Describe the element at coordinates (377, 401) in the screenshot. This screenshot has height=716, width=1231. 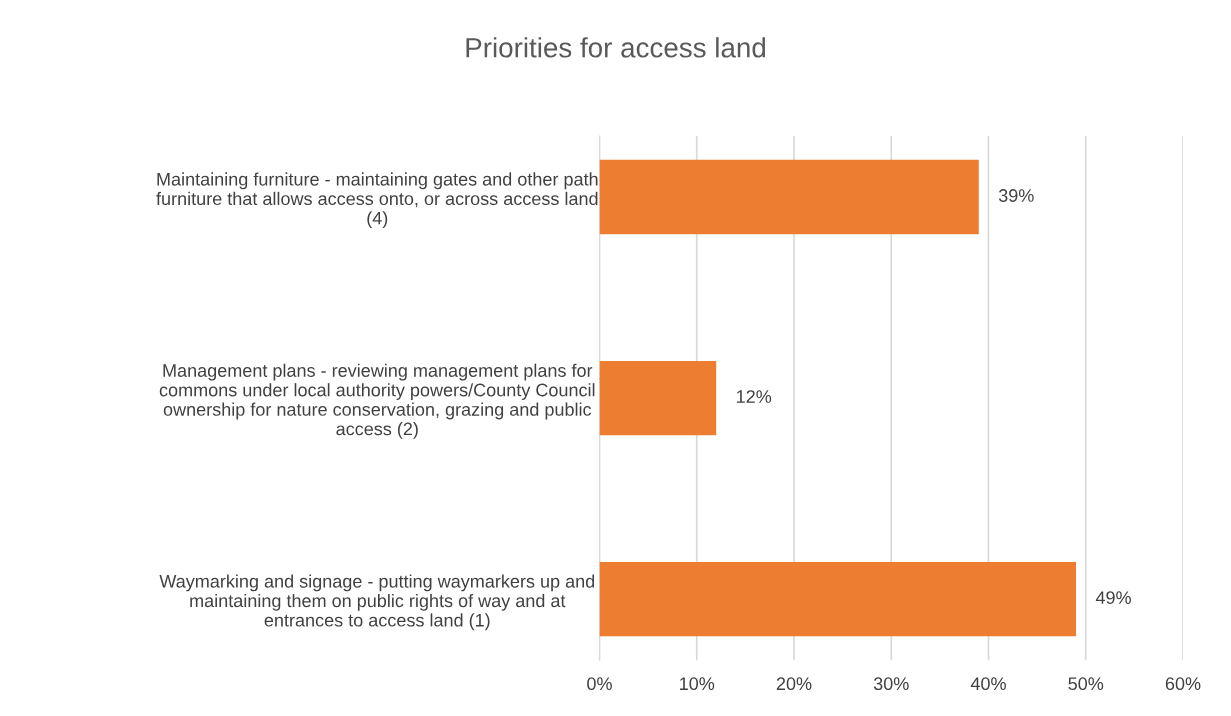
I see `y-tick-label: Management plans - reviewing management plans for commons under local authority powers/County Council ownership for nature conservation, grazing and public access (2)` at that location.